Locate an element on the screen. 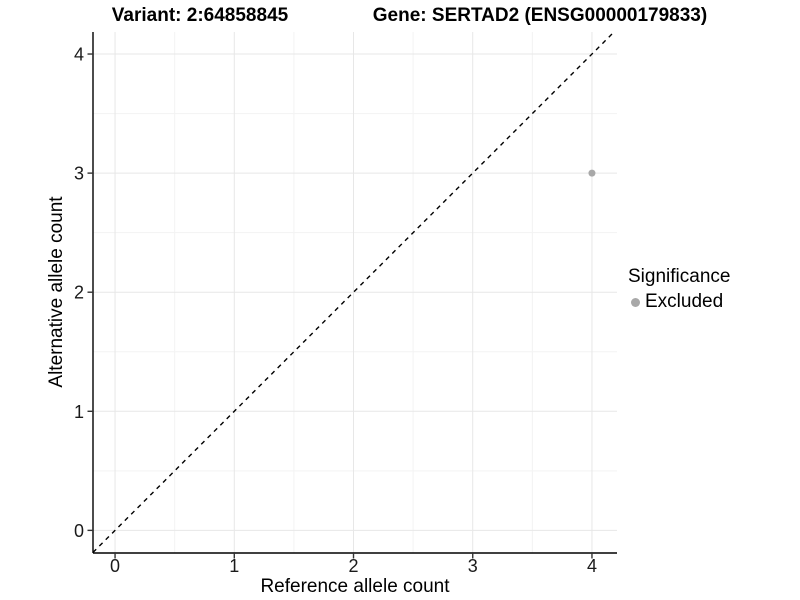 The image size is (800, 600). x-tick-label: 0 is located at coordinates (115, 566).